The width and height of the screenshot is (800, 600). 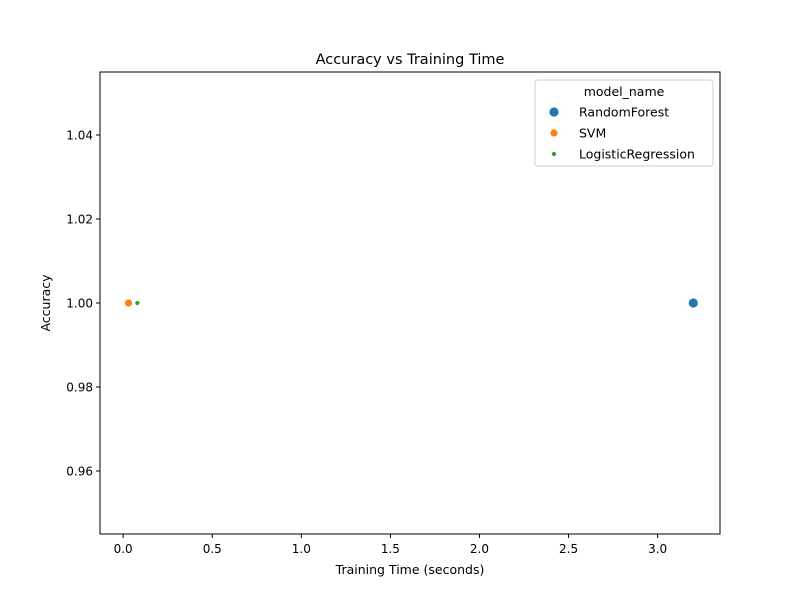 What do you see at coordinates (128, 303) in the screenshot?
I see `point-svm` at bounding box center [128, 303].